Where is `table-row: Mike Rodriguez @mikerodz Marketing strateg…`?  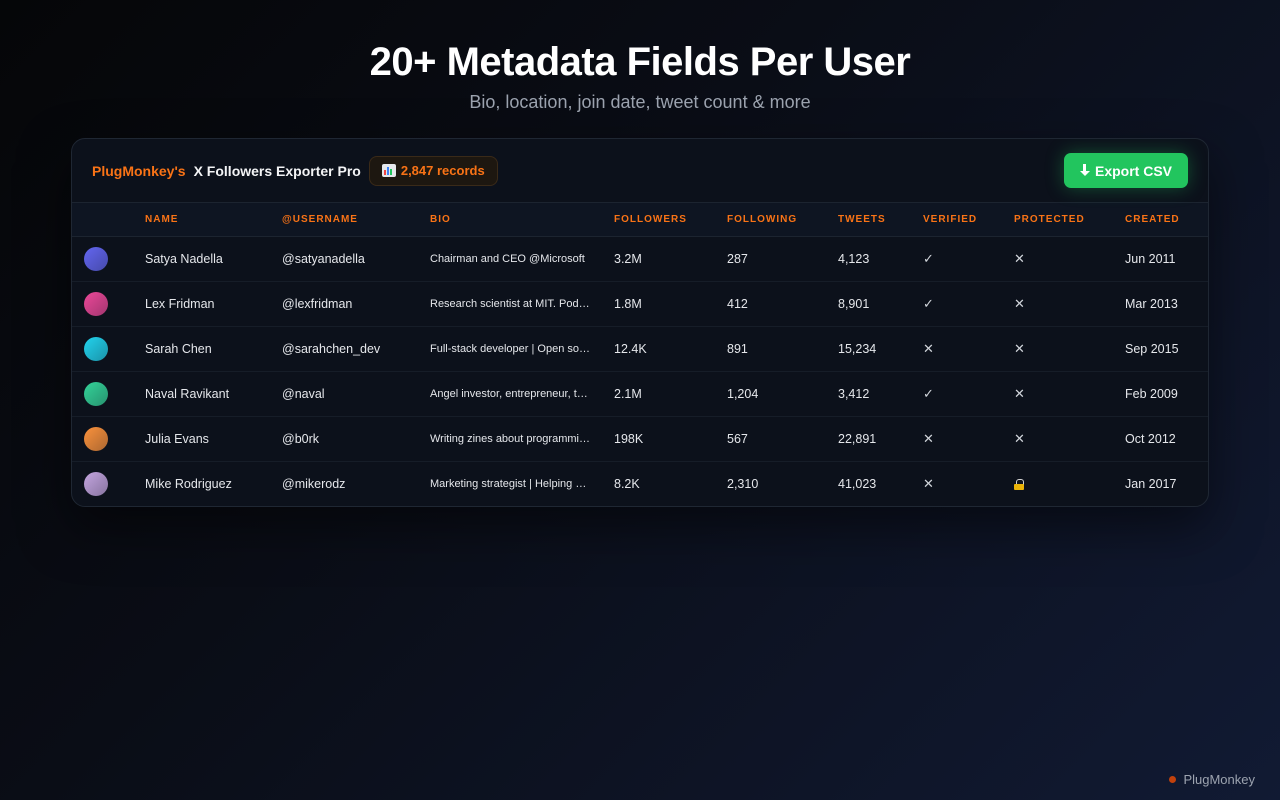 table-row: Mike Rodriguez @mikerodz Marketing strateg… is located at coordinates (640, 483).